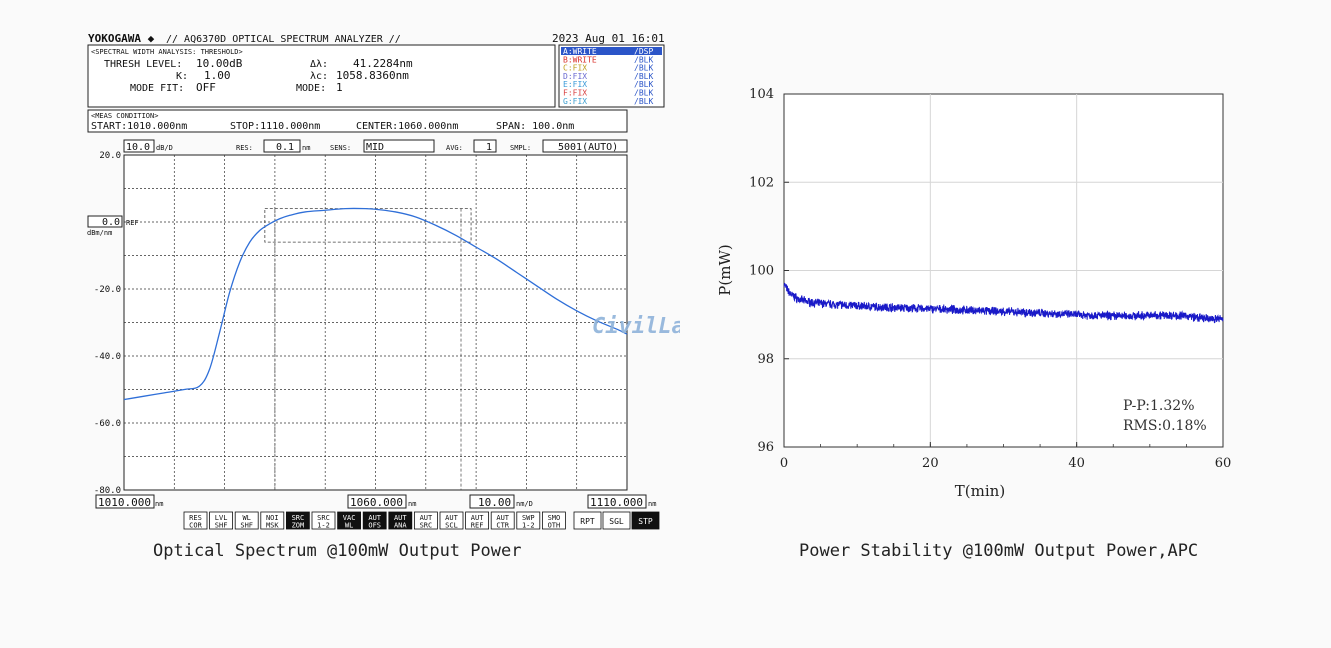 The image size is (1331, 648). What do you see at coordinates (244, 148) in the screenshot?
I see `res-label: RES:` at bounding box center [244, 148].